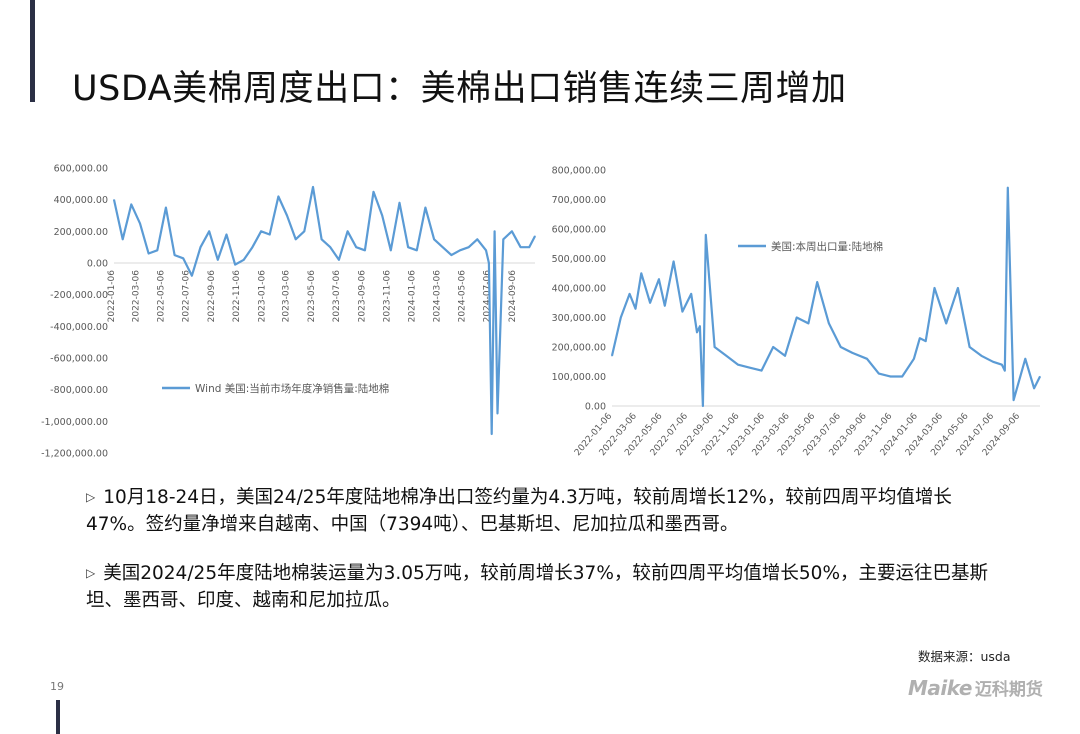  Describe the element at coordinates (312, 296) in the screenshot. I see `x-tick-label: 2023-05-06` at that location.